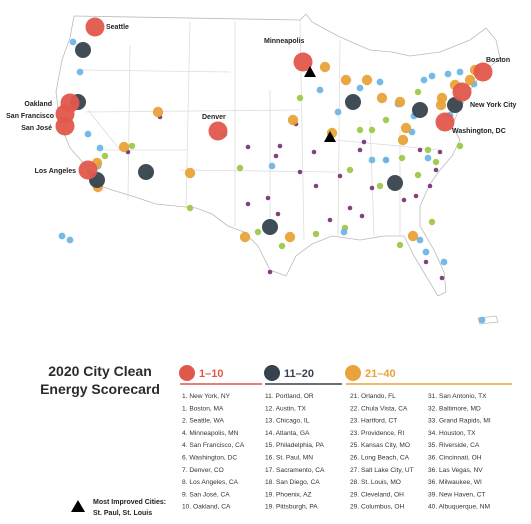 The width and height of the screenshot is (531, 524). I want to click on city-rank: 19. Pittsburgh, PA, so click(291, 507).